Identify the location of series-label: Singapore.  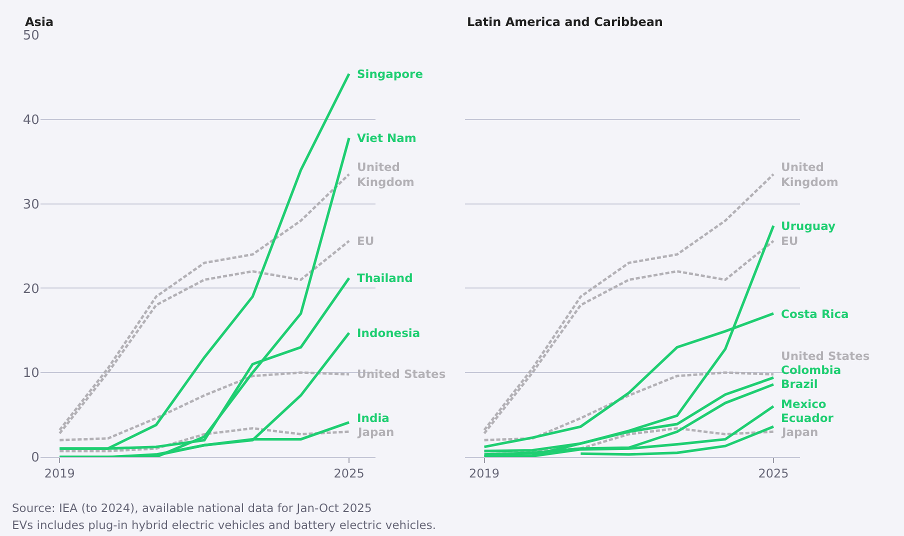
(390, 74).